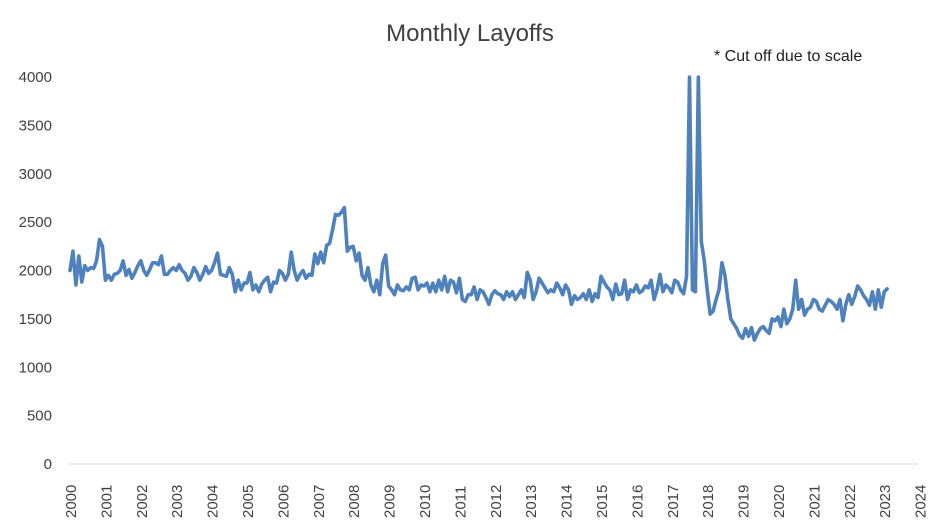 The width and height of the screenshot is (940, 528). Describe the element at coordinates (779, 501) in the screenshot. I see `x-tick-label: 2020` at that location.